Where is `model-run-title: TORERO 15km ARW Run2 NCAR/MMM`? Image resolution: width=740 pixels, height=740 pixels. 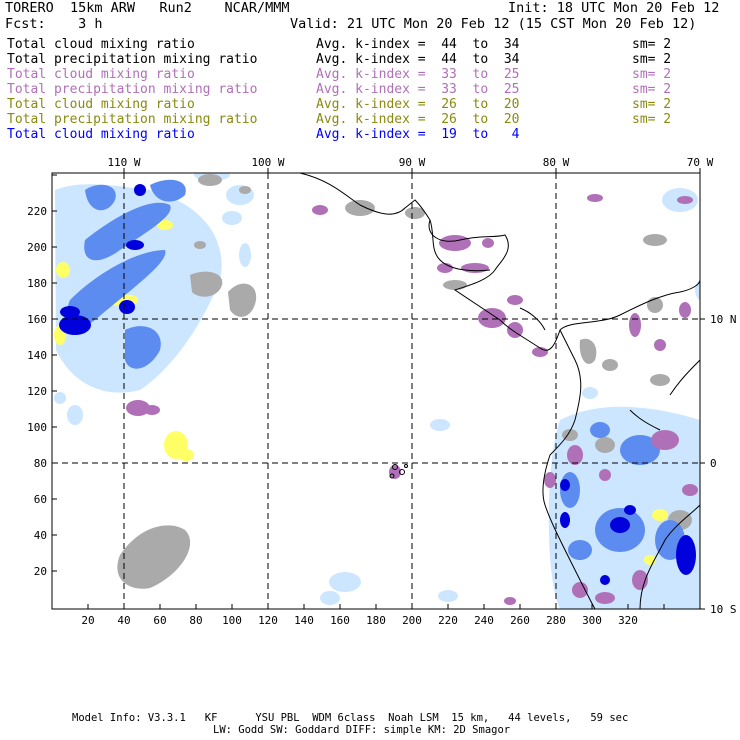 model-run-title: TORERO 15km ARW Run2 NCAR/MMM is located at coordinates (147, 8).